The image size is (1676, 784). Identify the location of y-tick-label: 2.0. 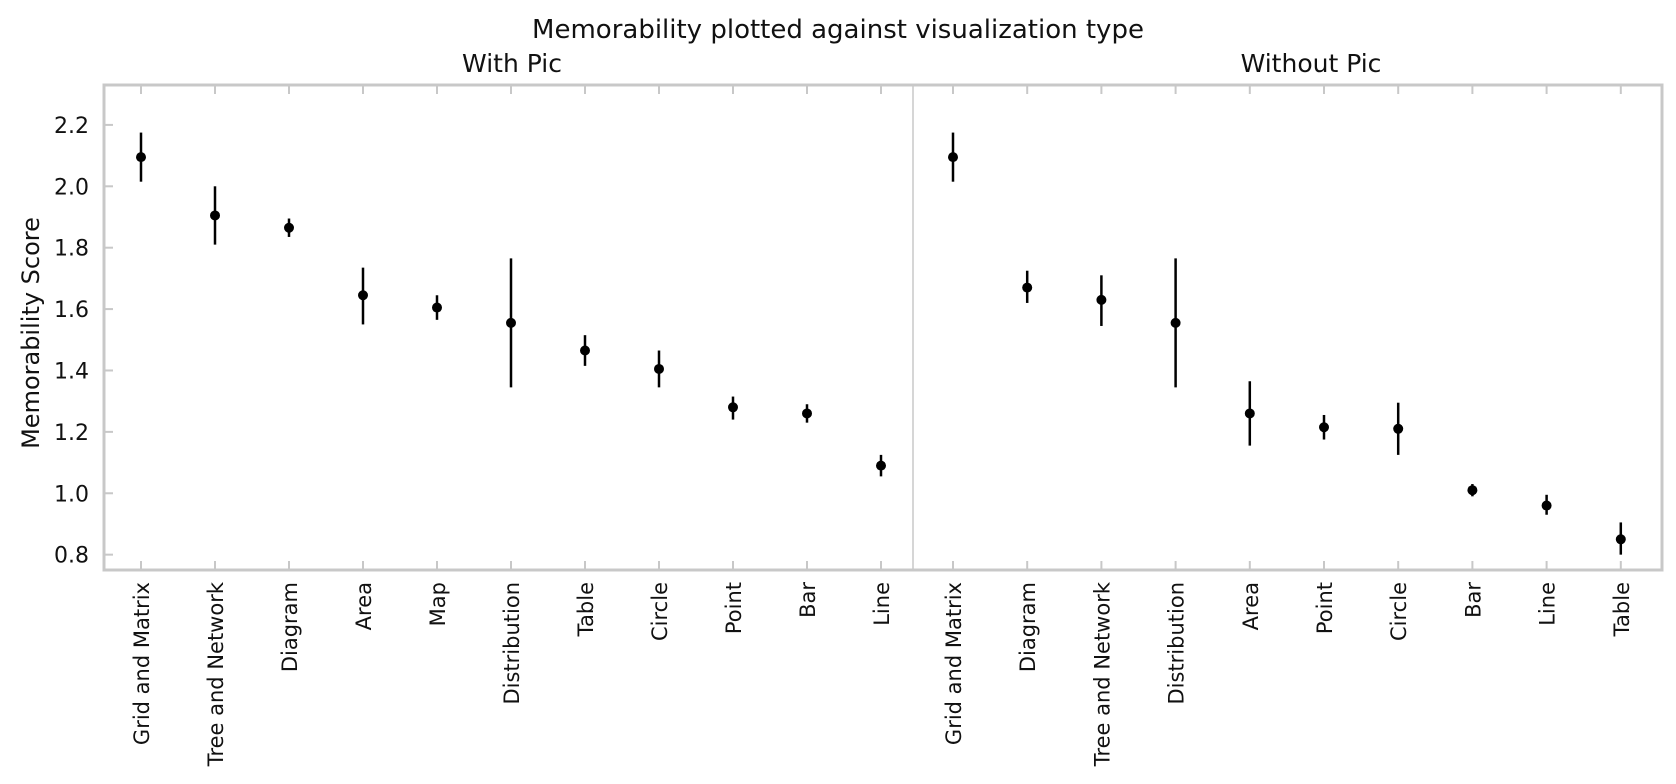
(71, 187).